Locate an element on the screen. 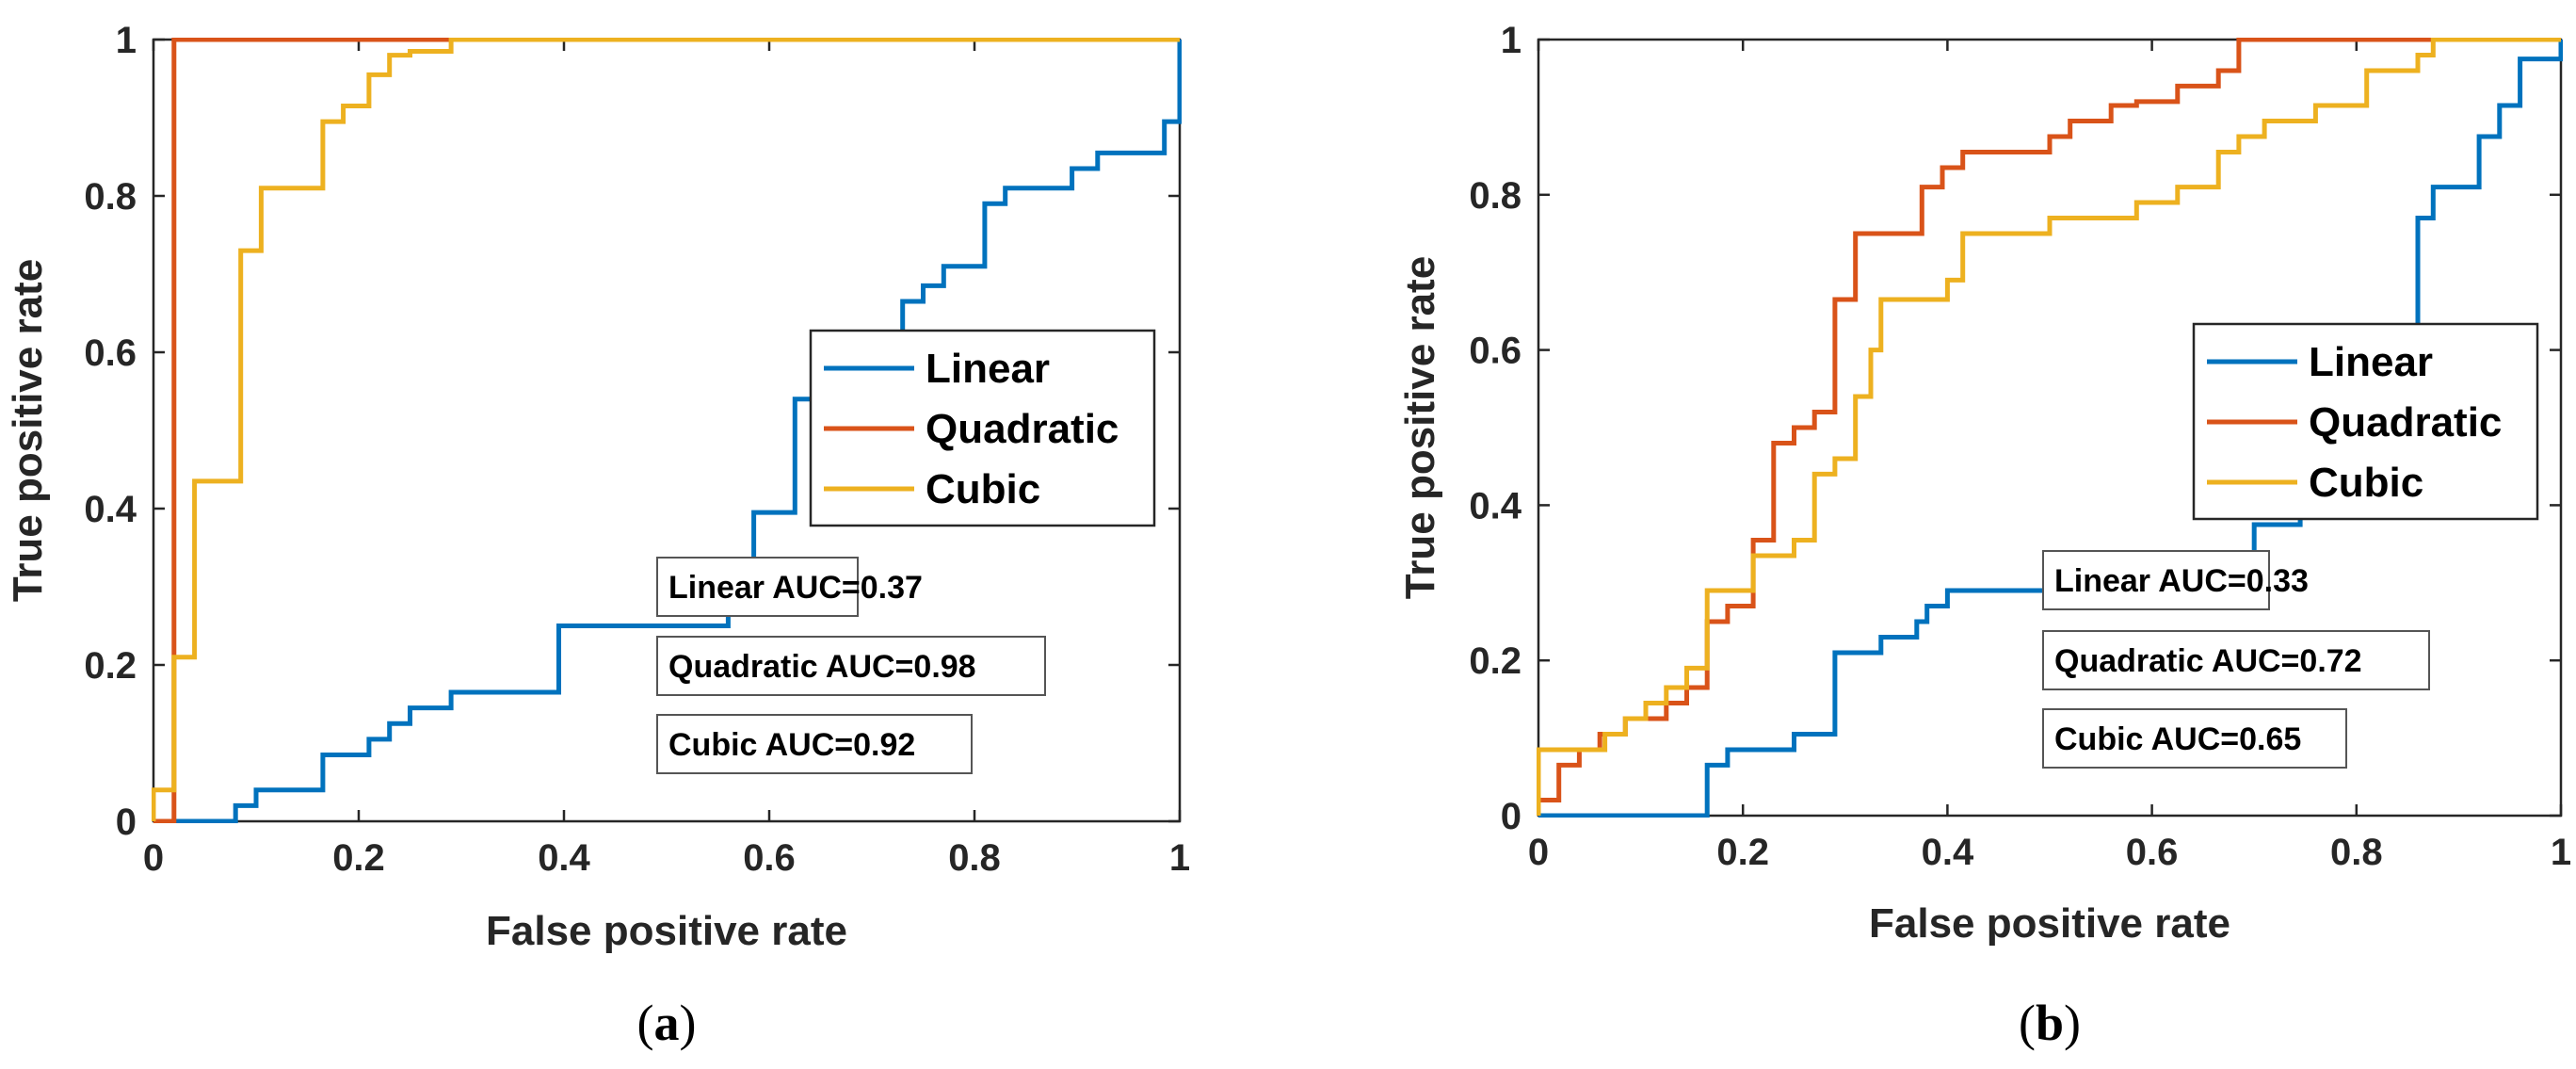  panel-label: (a) is located at coordinates (667, 1023).